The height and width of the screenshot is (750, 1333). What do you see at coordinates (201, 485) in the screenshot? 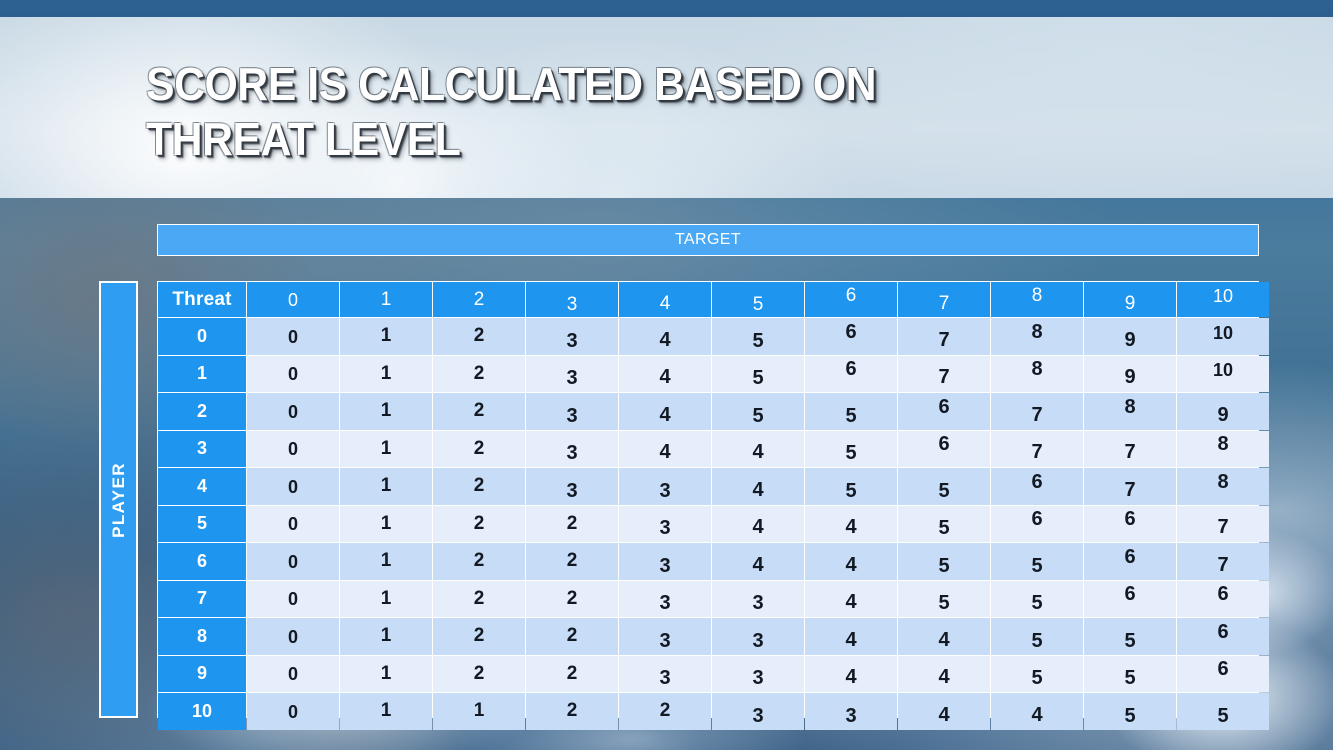
I see `row-header-4-text: 4` at bounding box center [201, 485].